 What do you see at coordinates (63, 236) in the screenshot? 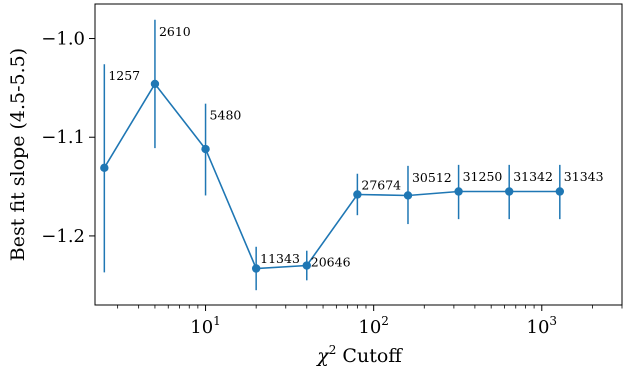
I see `y-tick-label: −1.2` at bounding box center [63, 236].